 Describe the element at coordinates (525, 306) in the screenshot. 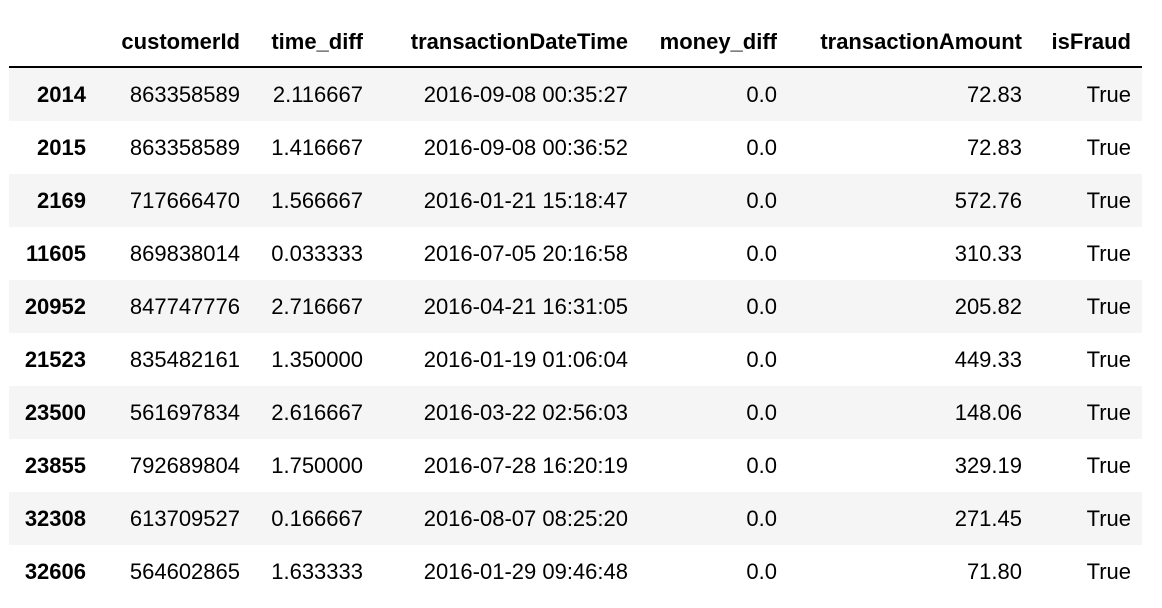

I see `cell-transactionDateTime: 2016-04-21 16:31:05` at that location.